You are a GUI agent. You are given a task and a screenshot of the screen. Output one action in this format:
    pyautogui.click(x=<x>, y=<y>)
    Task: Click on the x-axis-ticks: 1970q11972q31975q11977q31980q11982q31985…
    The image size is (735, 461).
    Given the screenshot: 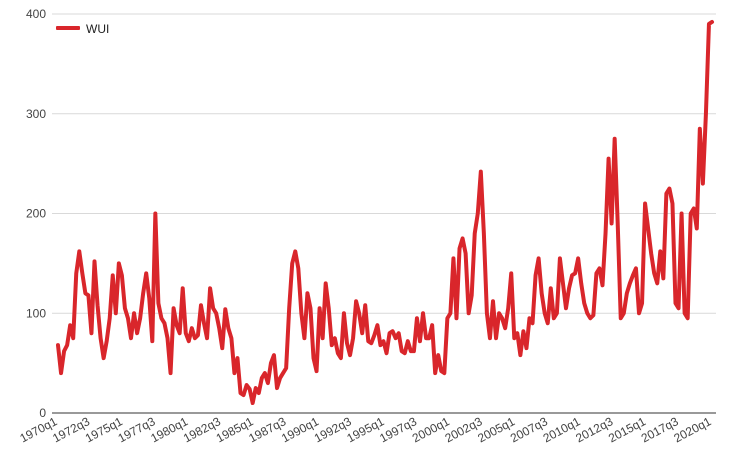 What is the action you would take?
    pyautogui.click(x=365, y=429)
    